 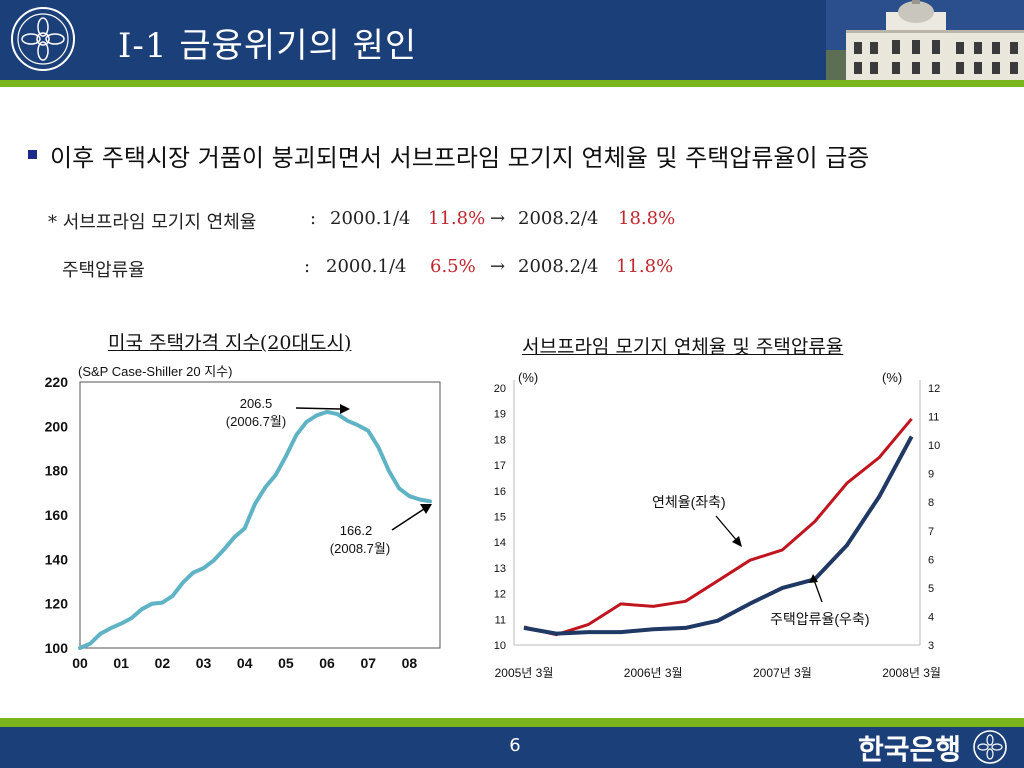 I want to click on bank-name: 한국은행, so click(x=910, y=749).